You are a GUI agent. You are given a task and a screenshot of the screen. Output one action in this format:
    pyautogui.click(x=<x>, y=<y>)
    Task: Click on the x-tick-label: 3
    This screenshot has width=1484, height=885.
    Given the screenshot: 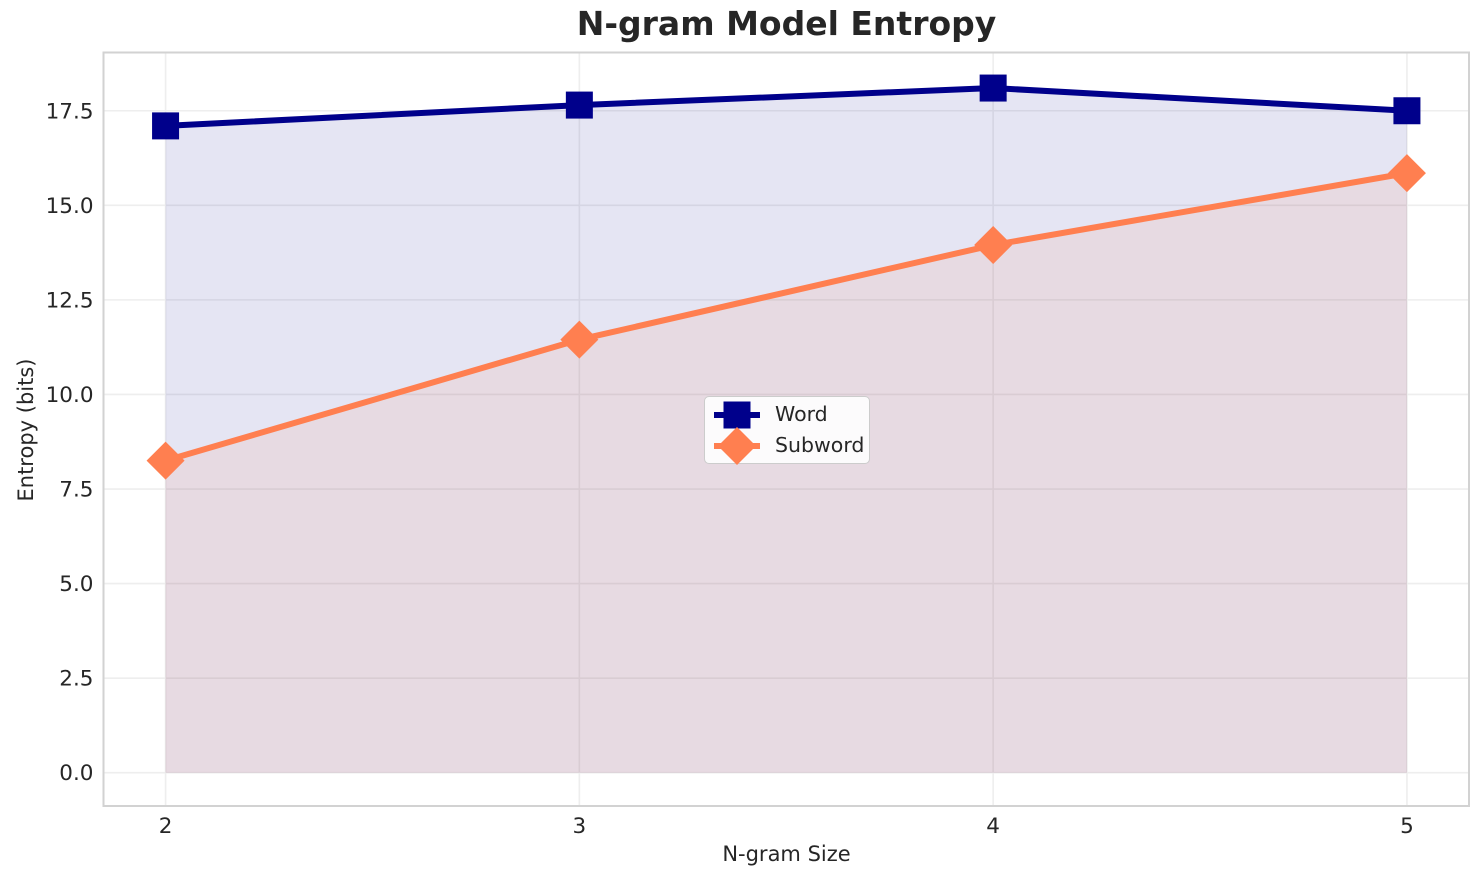 What is the action you would take?
    pyautogui.click(x=580, y=826)
    